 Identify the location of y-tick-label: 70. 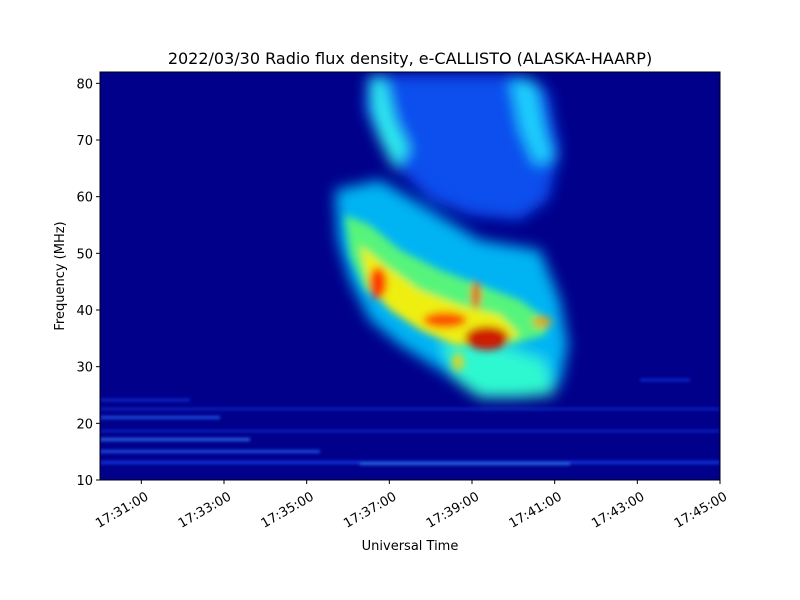
(84, 141).